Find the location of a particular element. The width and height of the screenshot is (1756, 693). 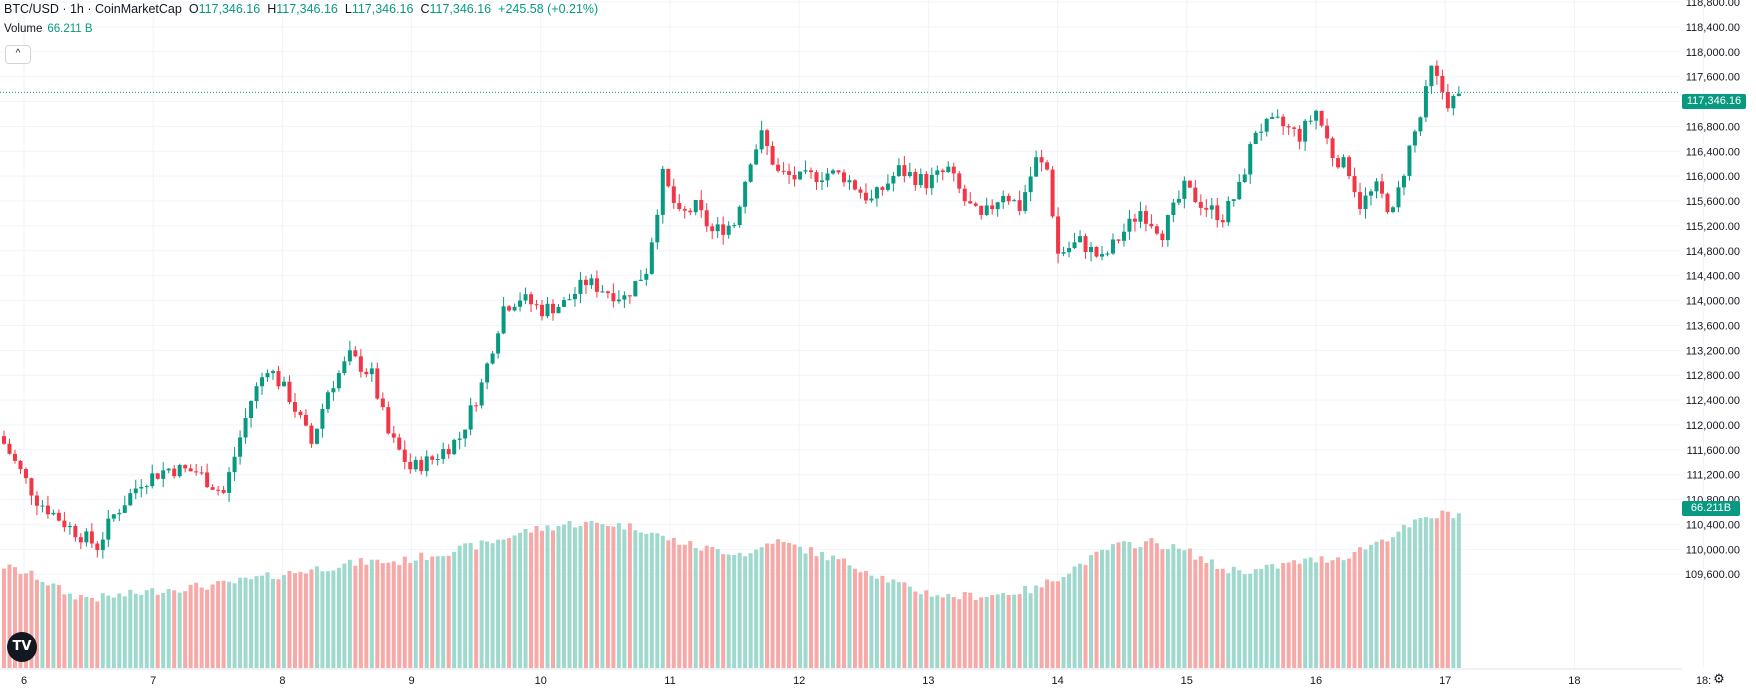

price-tick-label: 113,200.00 is located at coordinates (1713, 351).